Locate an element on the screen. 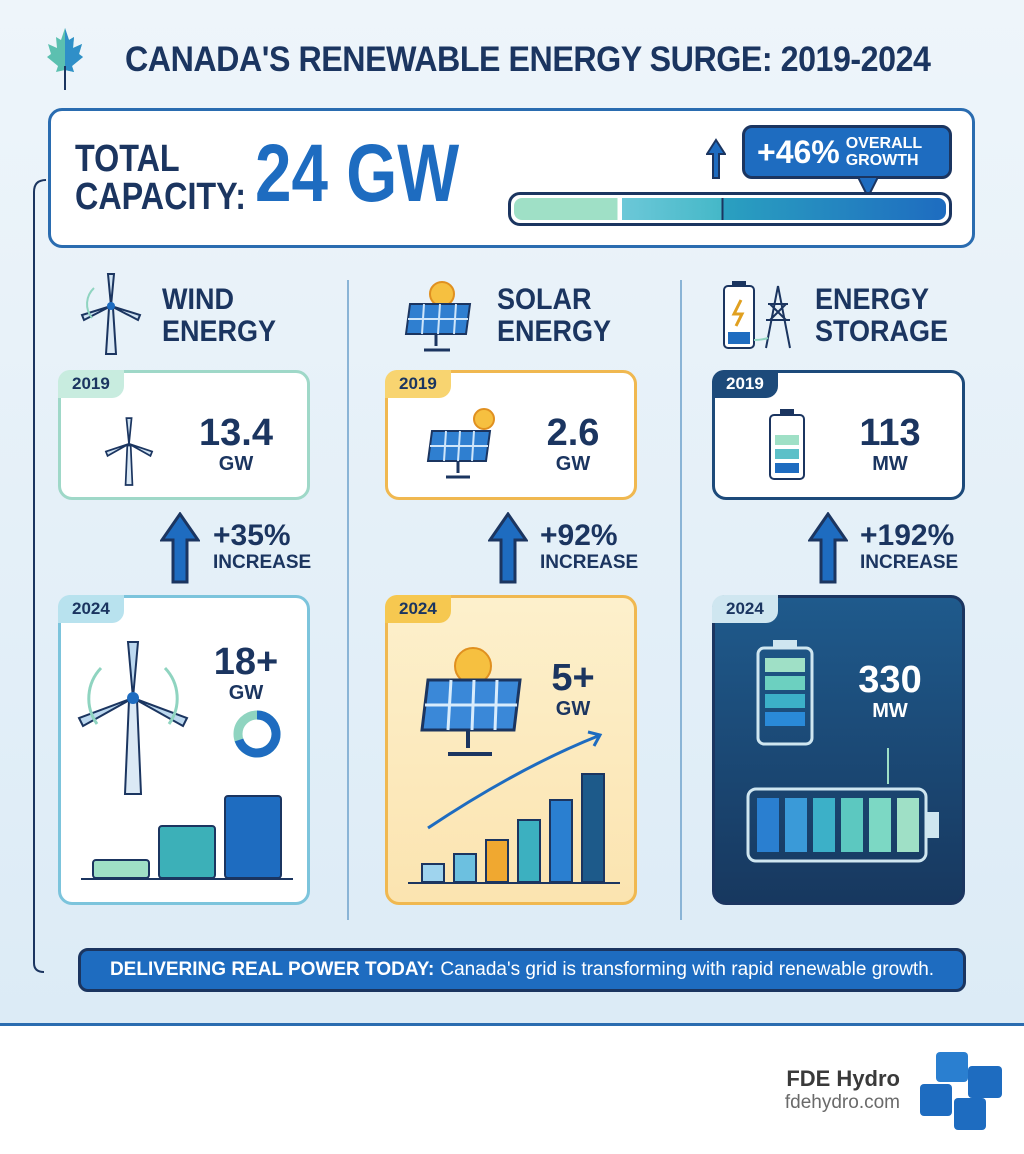 The image size is (1024, 1154). growth-progress-bar is located at coordinates (730, 209).